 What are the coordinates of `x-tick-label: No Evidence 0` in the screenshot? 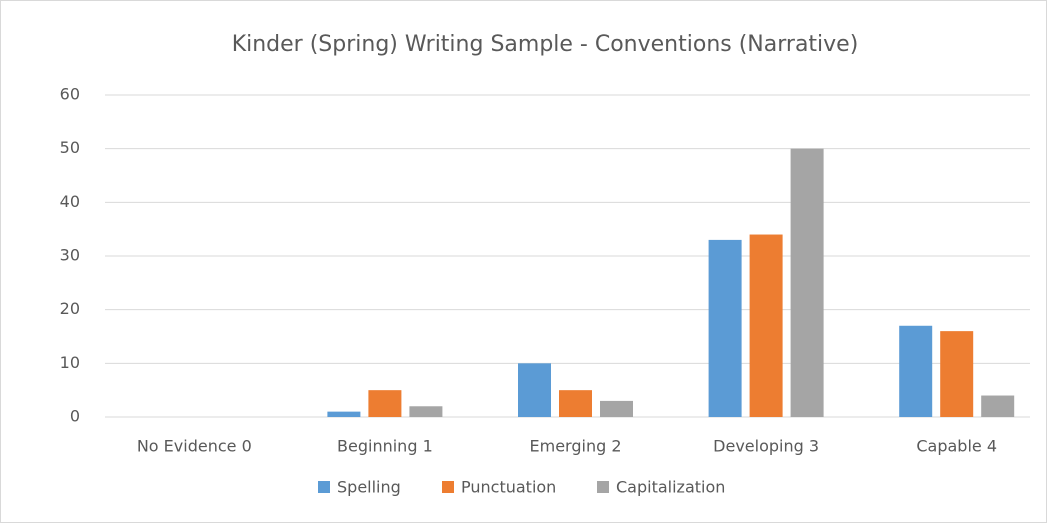 It's located at (194, 446).